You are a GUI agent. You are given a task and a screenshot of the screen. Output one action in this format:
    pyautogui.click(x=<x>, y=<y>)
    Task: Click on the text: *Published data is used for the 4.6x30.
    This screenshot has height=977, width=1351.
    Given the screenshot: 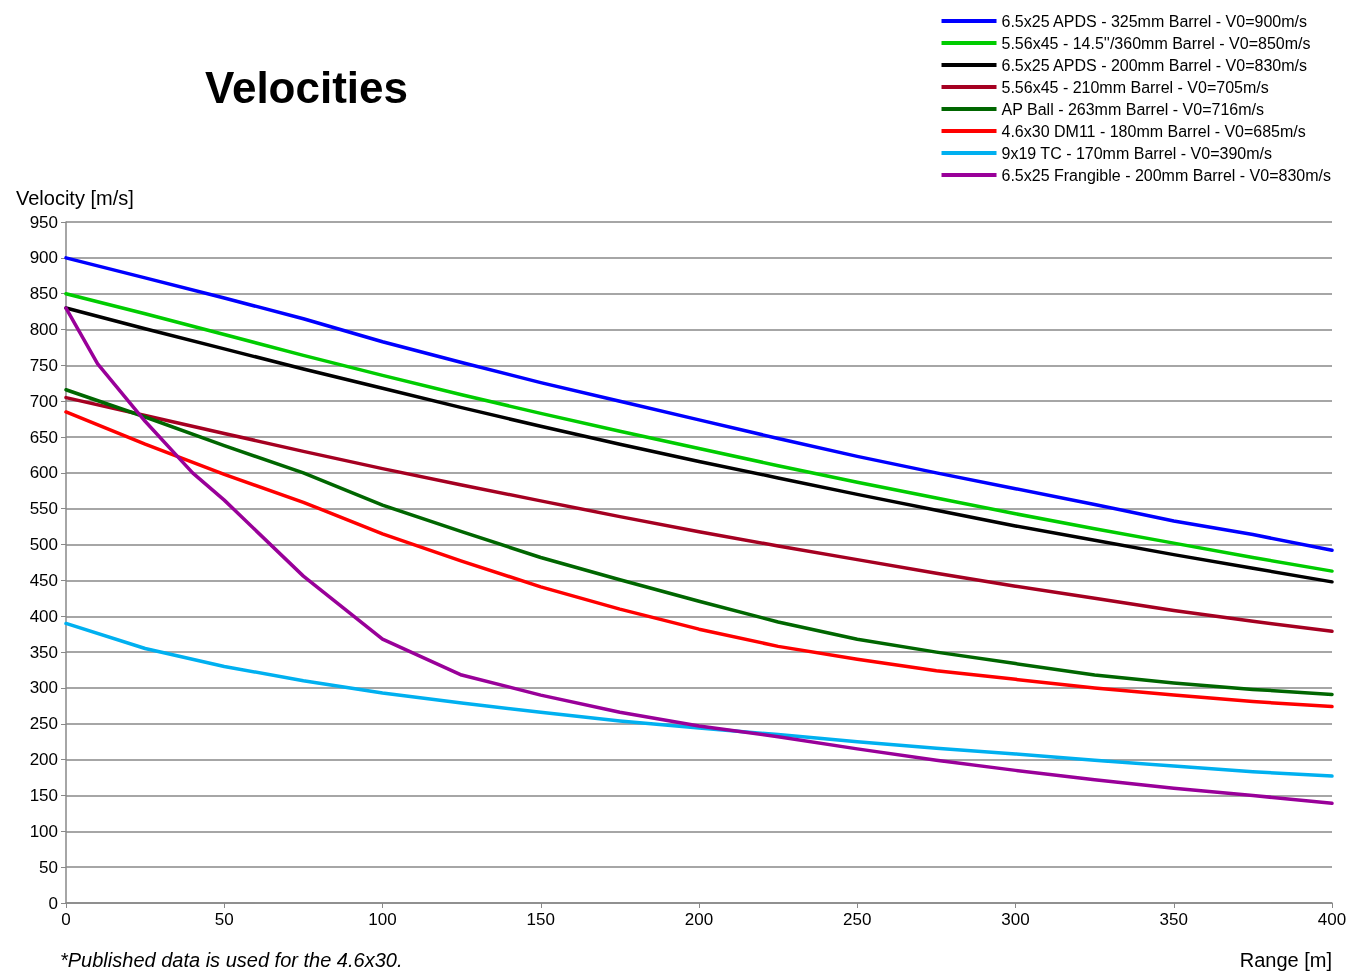 What is the action you would take?
    pyautogui.click(x=231, y=960)
    